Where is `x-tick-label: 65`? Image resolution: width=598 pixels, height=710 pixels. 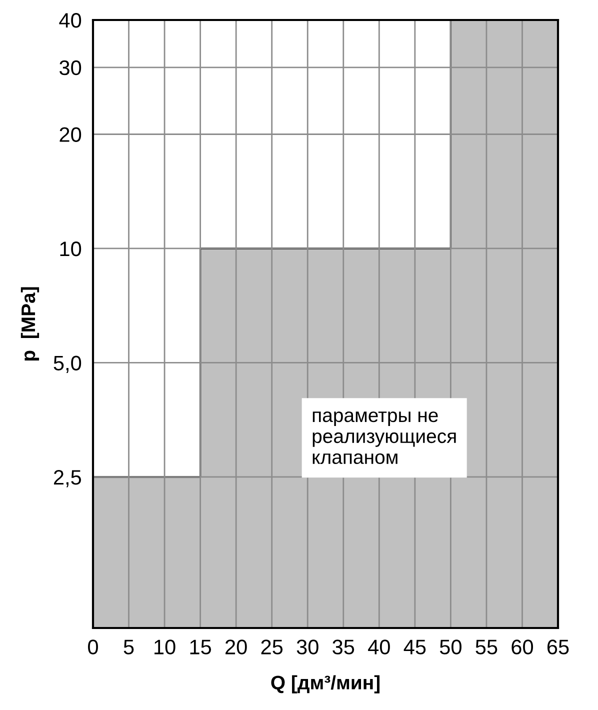
x-tick-label: 65 is located at coordinates (558, 647).